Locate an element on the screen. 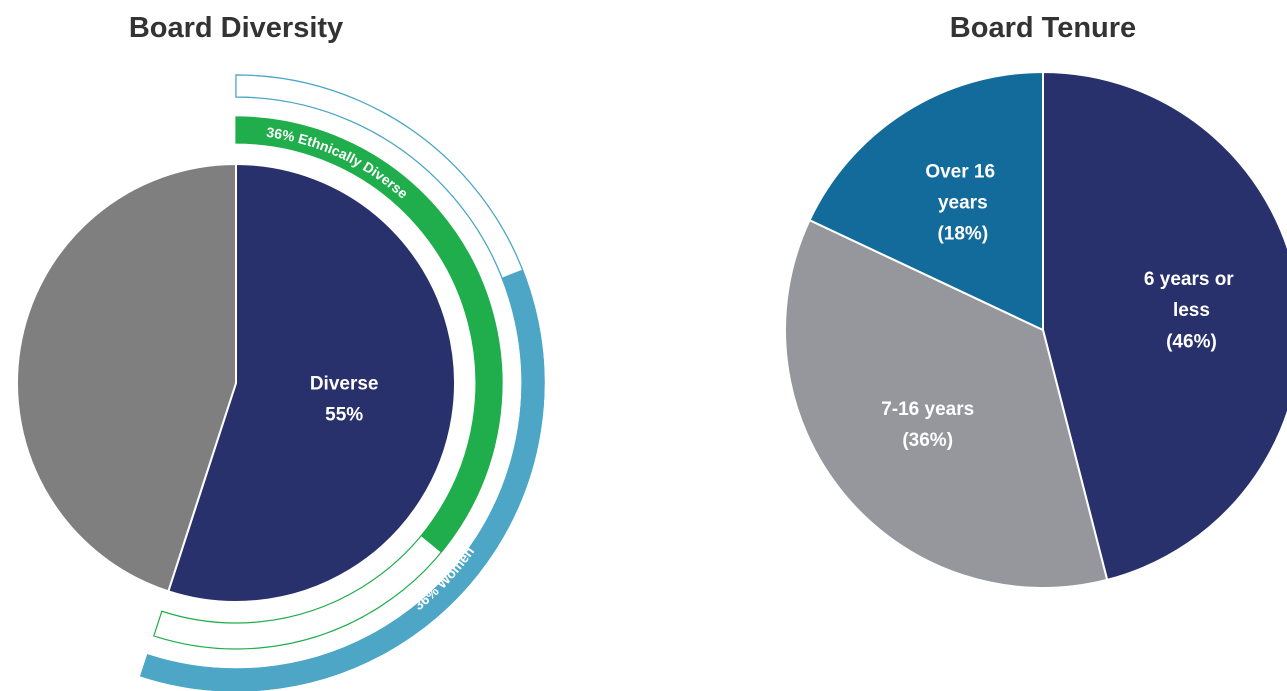  chart-title: Board Tenure is located at coordinates (1043, 28).